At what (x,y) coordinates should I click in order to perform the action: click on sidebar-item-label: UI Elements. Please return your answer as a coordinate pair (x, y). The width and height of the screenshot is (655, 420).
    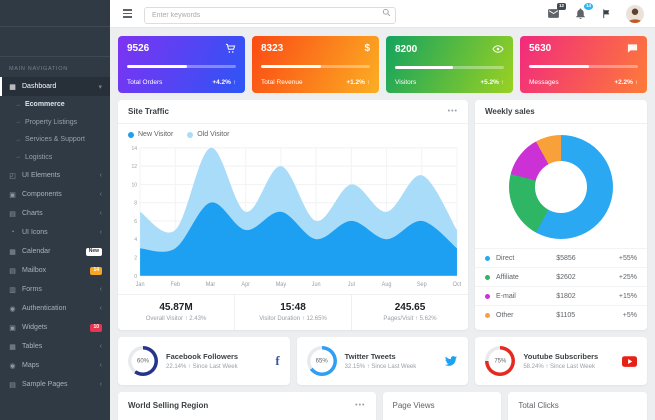
    Looking at the image, I should click on (41, 175).